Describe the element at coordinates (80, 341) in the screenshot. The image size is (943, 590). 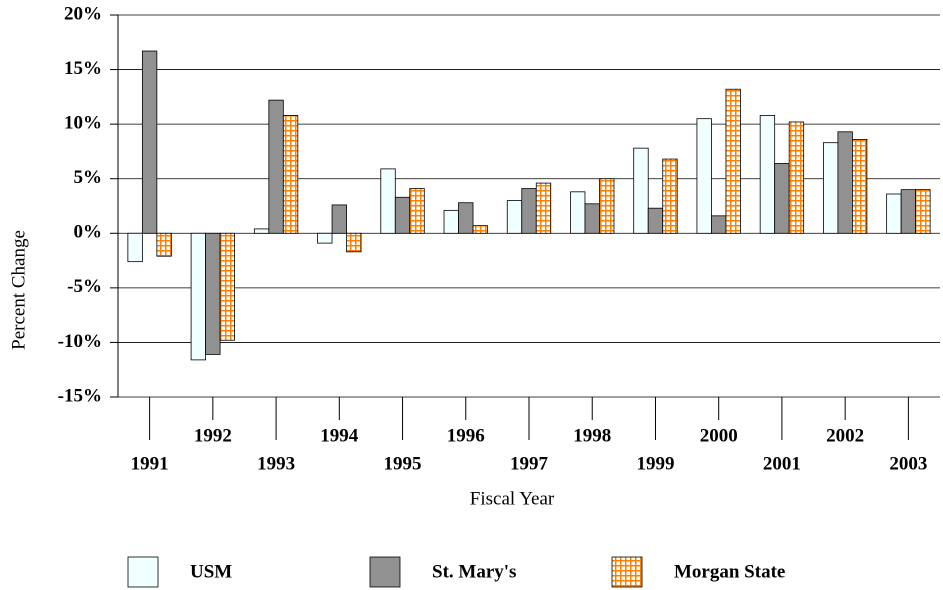
I see `y-tick-label: -10%` at that location.